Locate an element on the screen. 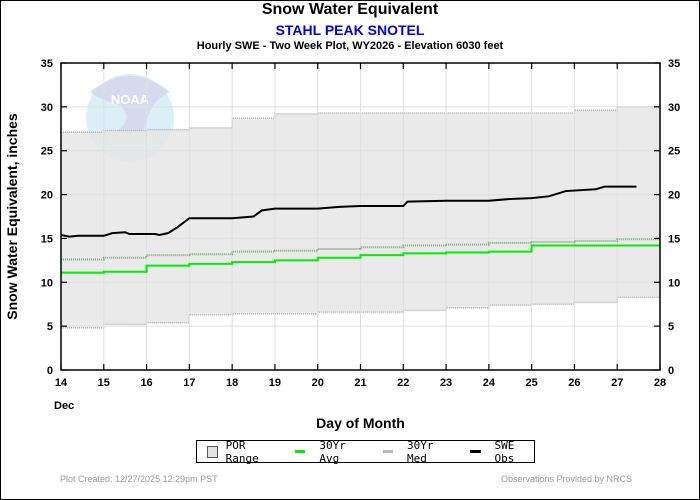 The height and width of the screenshot is (500, 700). x-tick-label: 25 is located at coordinates (532, 383).